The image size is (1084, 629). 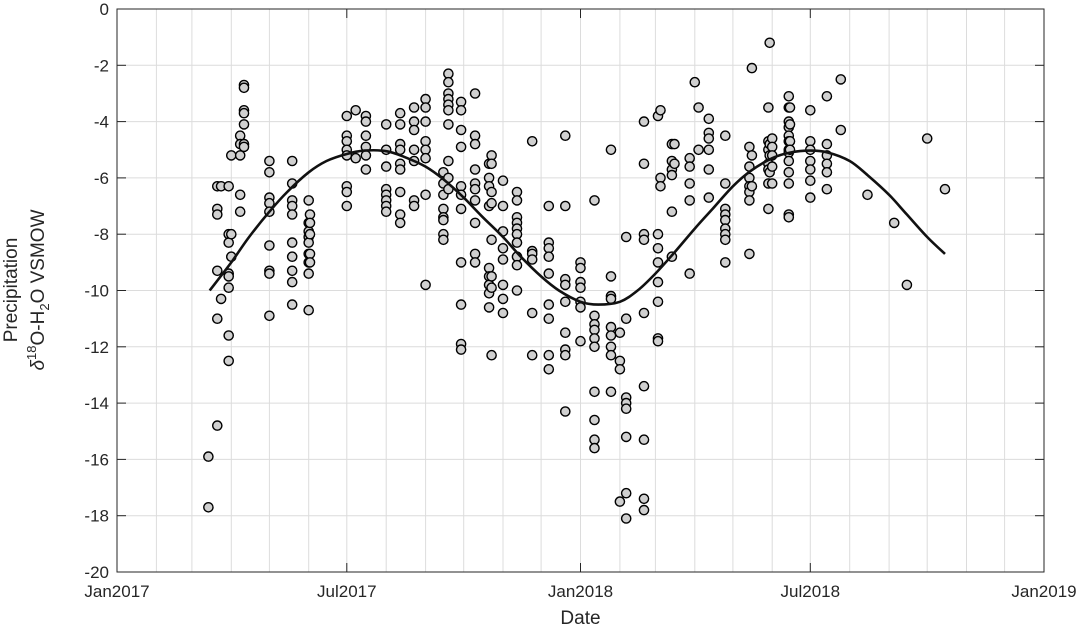 What do you see at coordinates (11, 290) in the screenshot?
I see `y-axis-title-line1: Precipitation` at bounding box center [11, 290].